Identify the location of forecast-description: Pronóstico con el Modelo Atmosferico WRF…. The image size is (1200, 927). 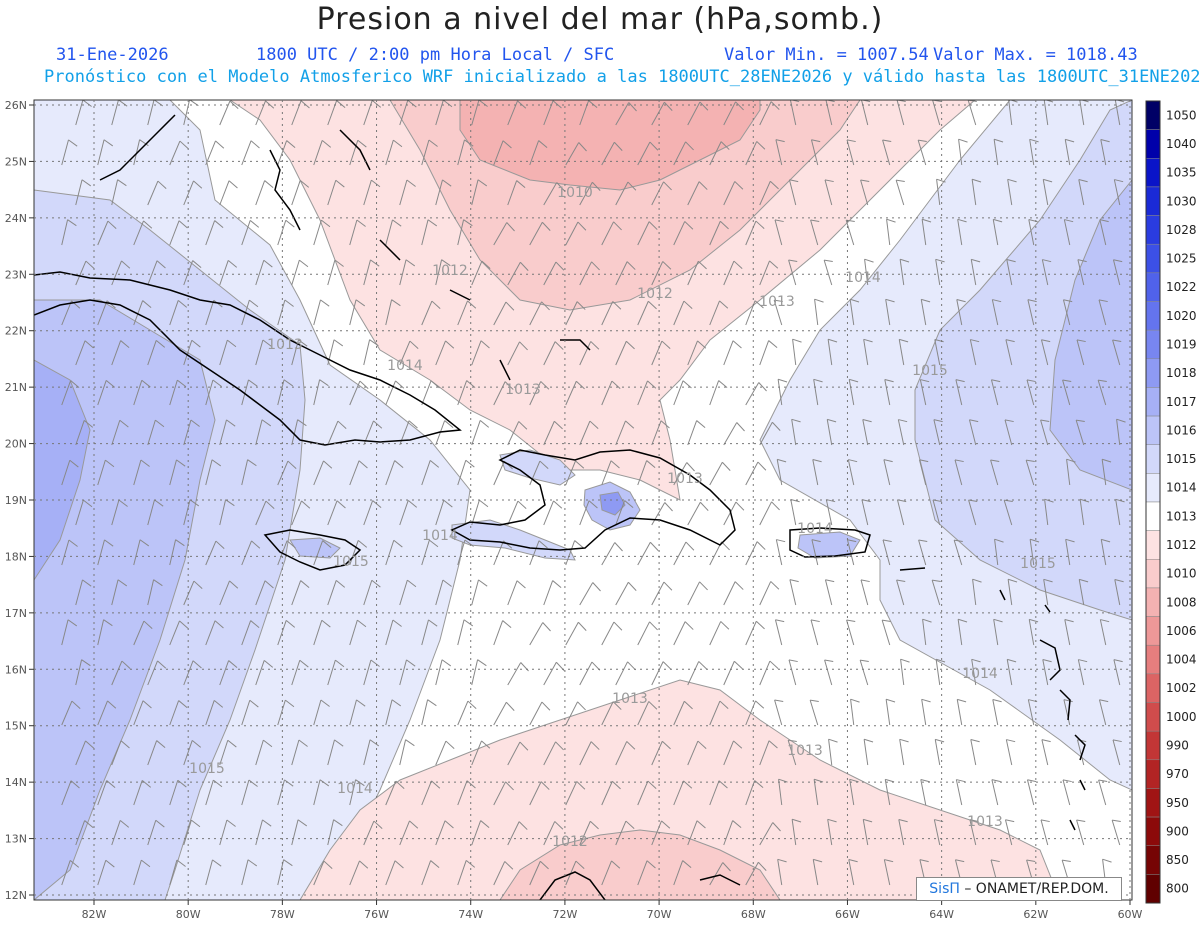
(622, 77).